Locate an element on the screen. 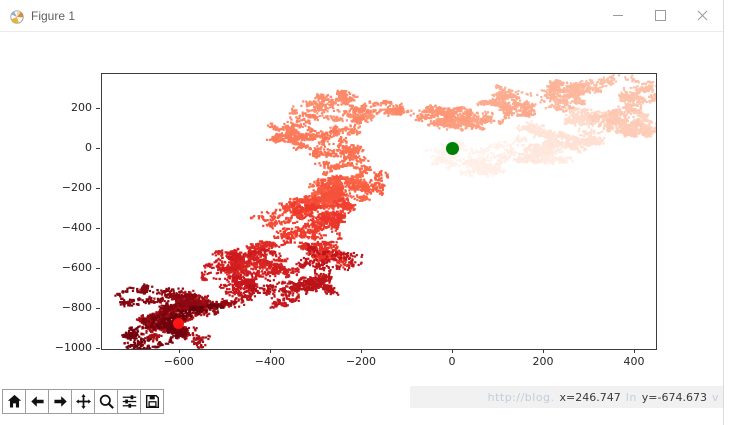  maximize-button is located at coordinates (660, 15).